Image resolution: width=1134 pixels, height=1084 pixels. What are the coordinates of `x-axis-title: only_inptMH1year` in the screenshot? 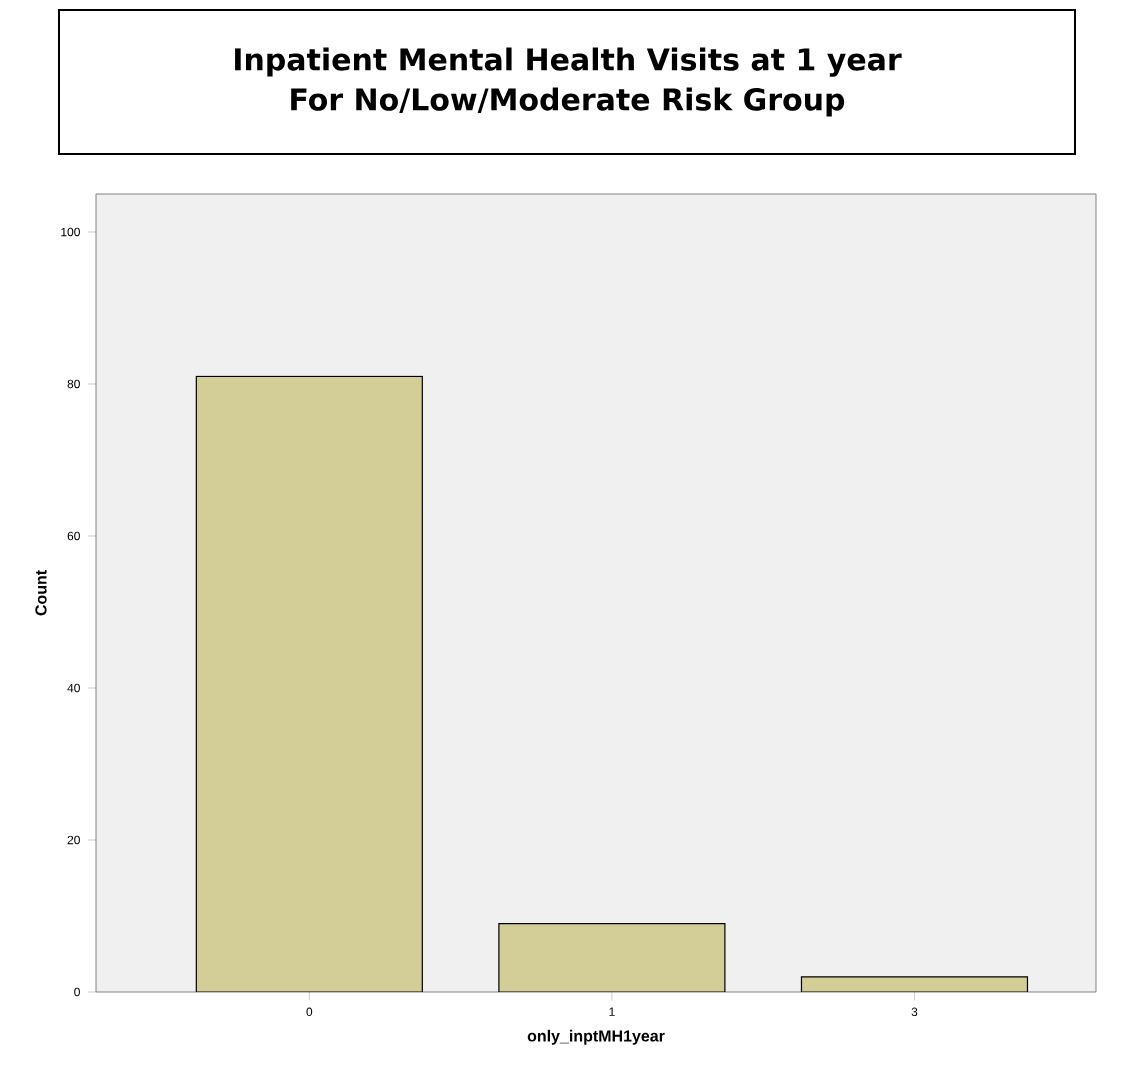 It's located at (596, 1037).